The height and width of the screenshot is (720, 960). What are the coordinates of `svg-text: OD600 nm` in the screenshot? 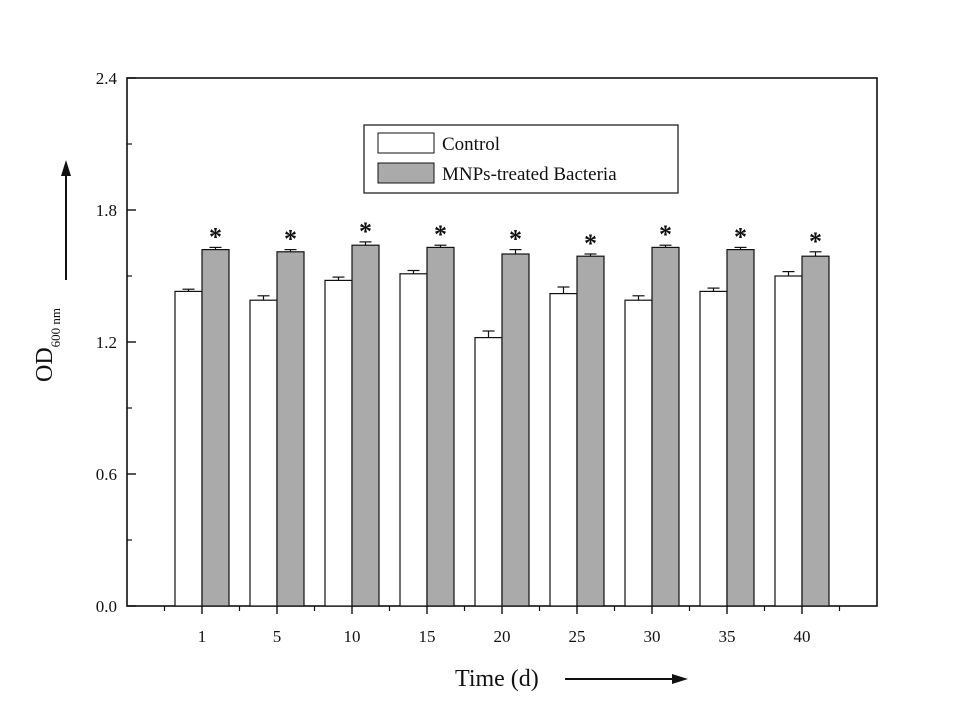 It's located at (47, 345).